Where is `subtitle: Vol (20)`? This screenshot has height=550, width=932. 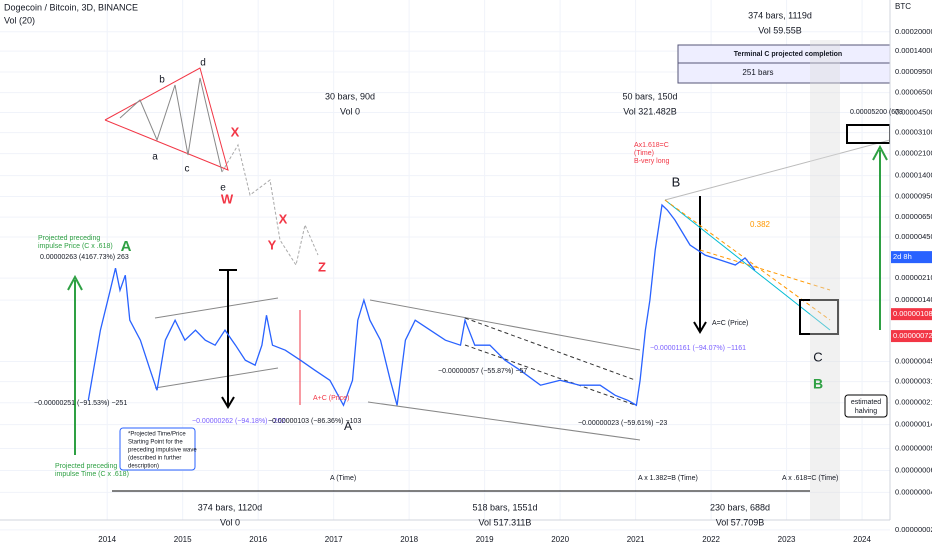 subtitle: Vol (20) is located at coordinates (19, 20).